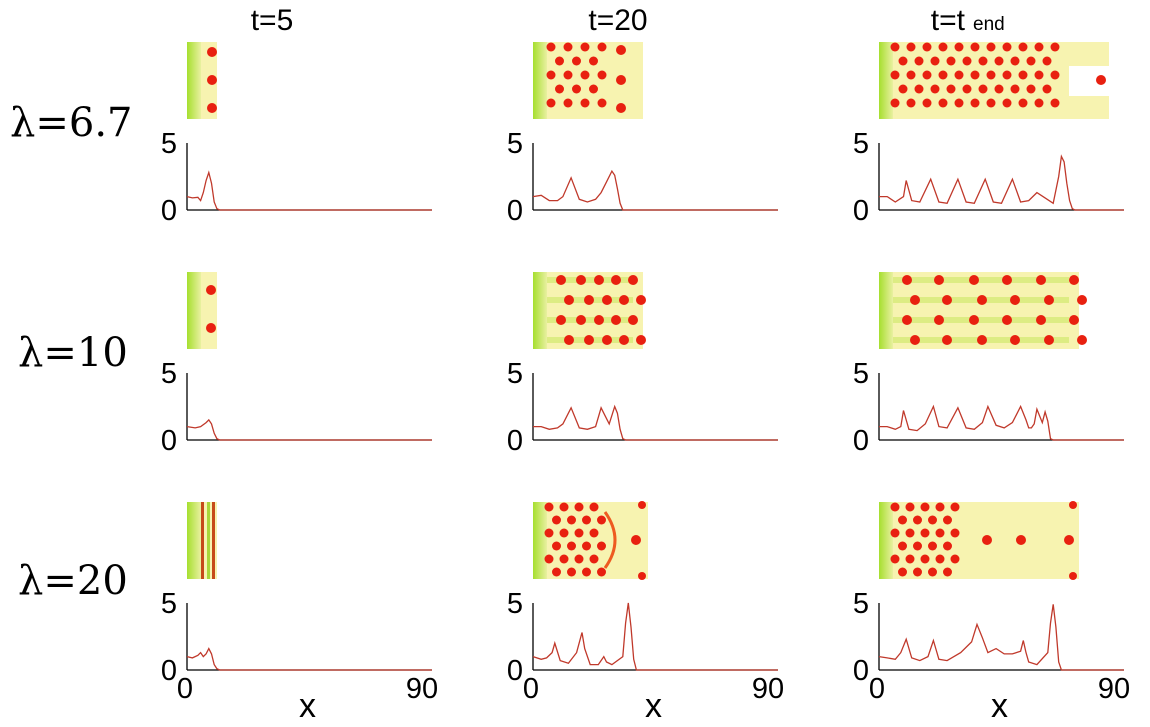 This screenshot has width=1150, height=727. I want to click on snapshot-r2-c1, so click(202, 310).